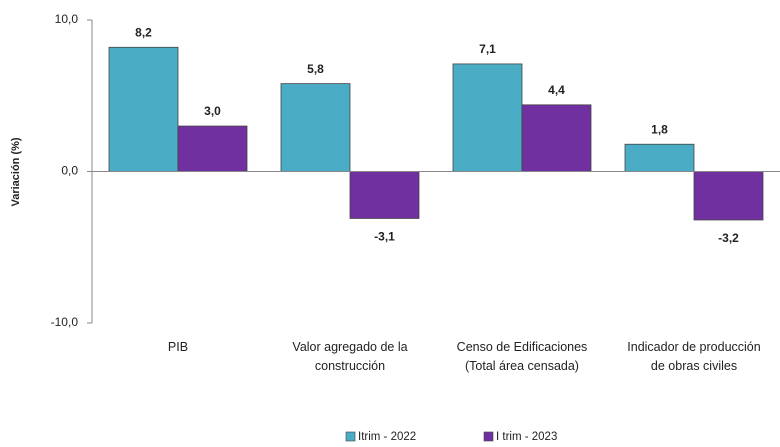 The height and width of the screenshot is (447, 780). Describe the element at coordinates (526, 437) in the screenshot. I see `legend-label: I trim - 2023` at that location.